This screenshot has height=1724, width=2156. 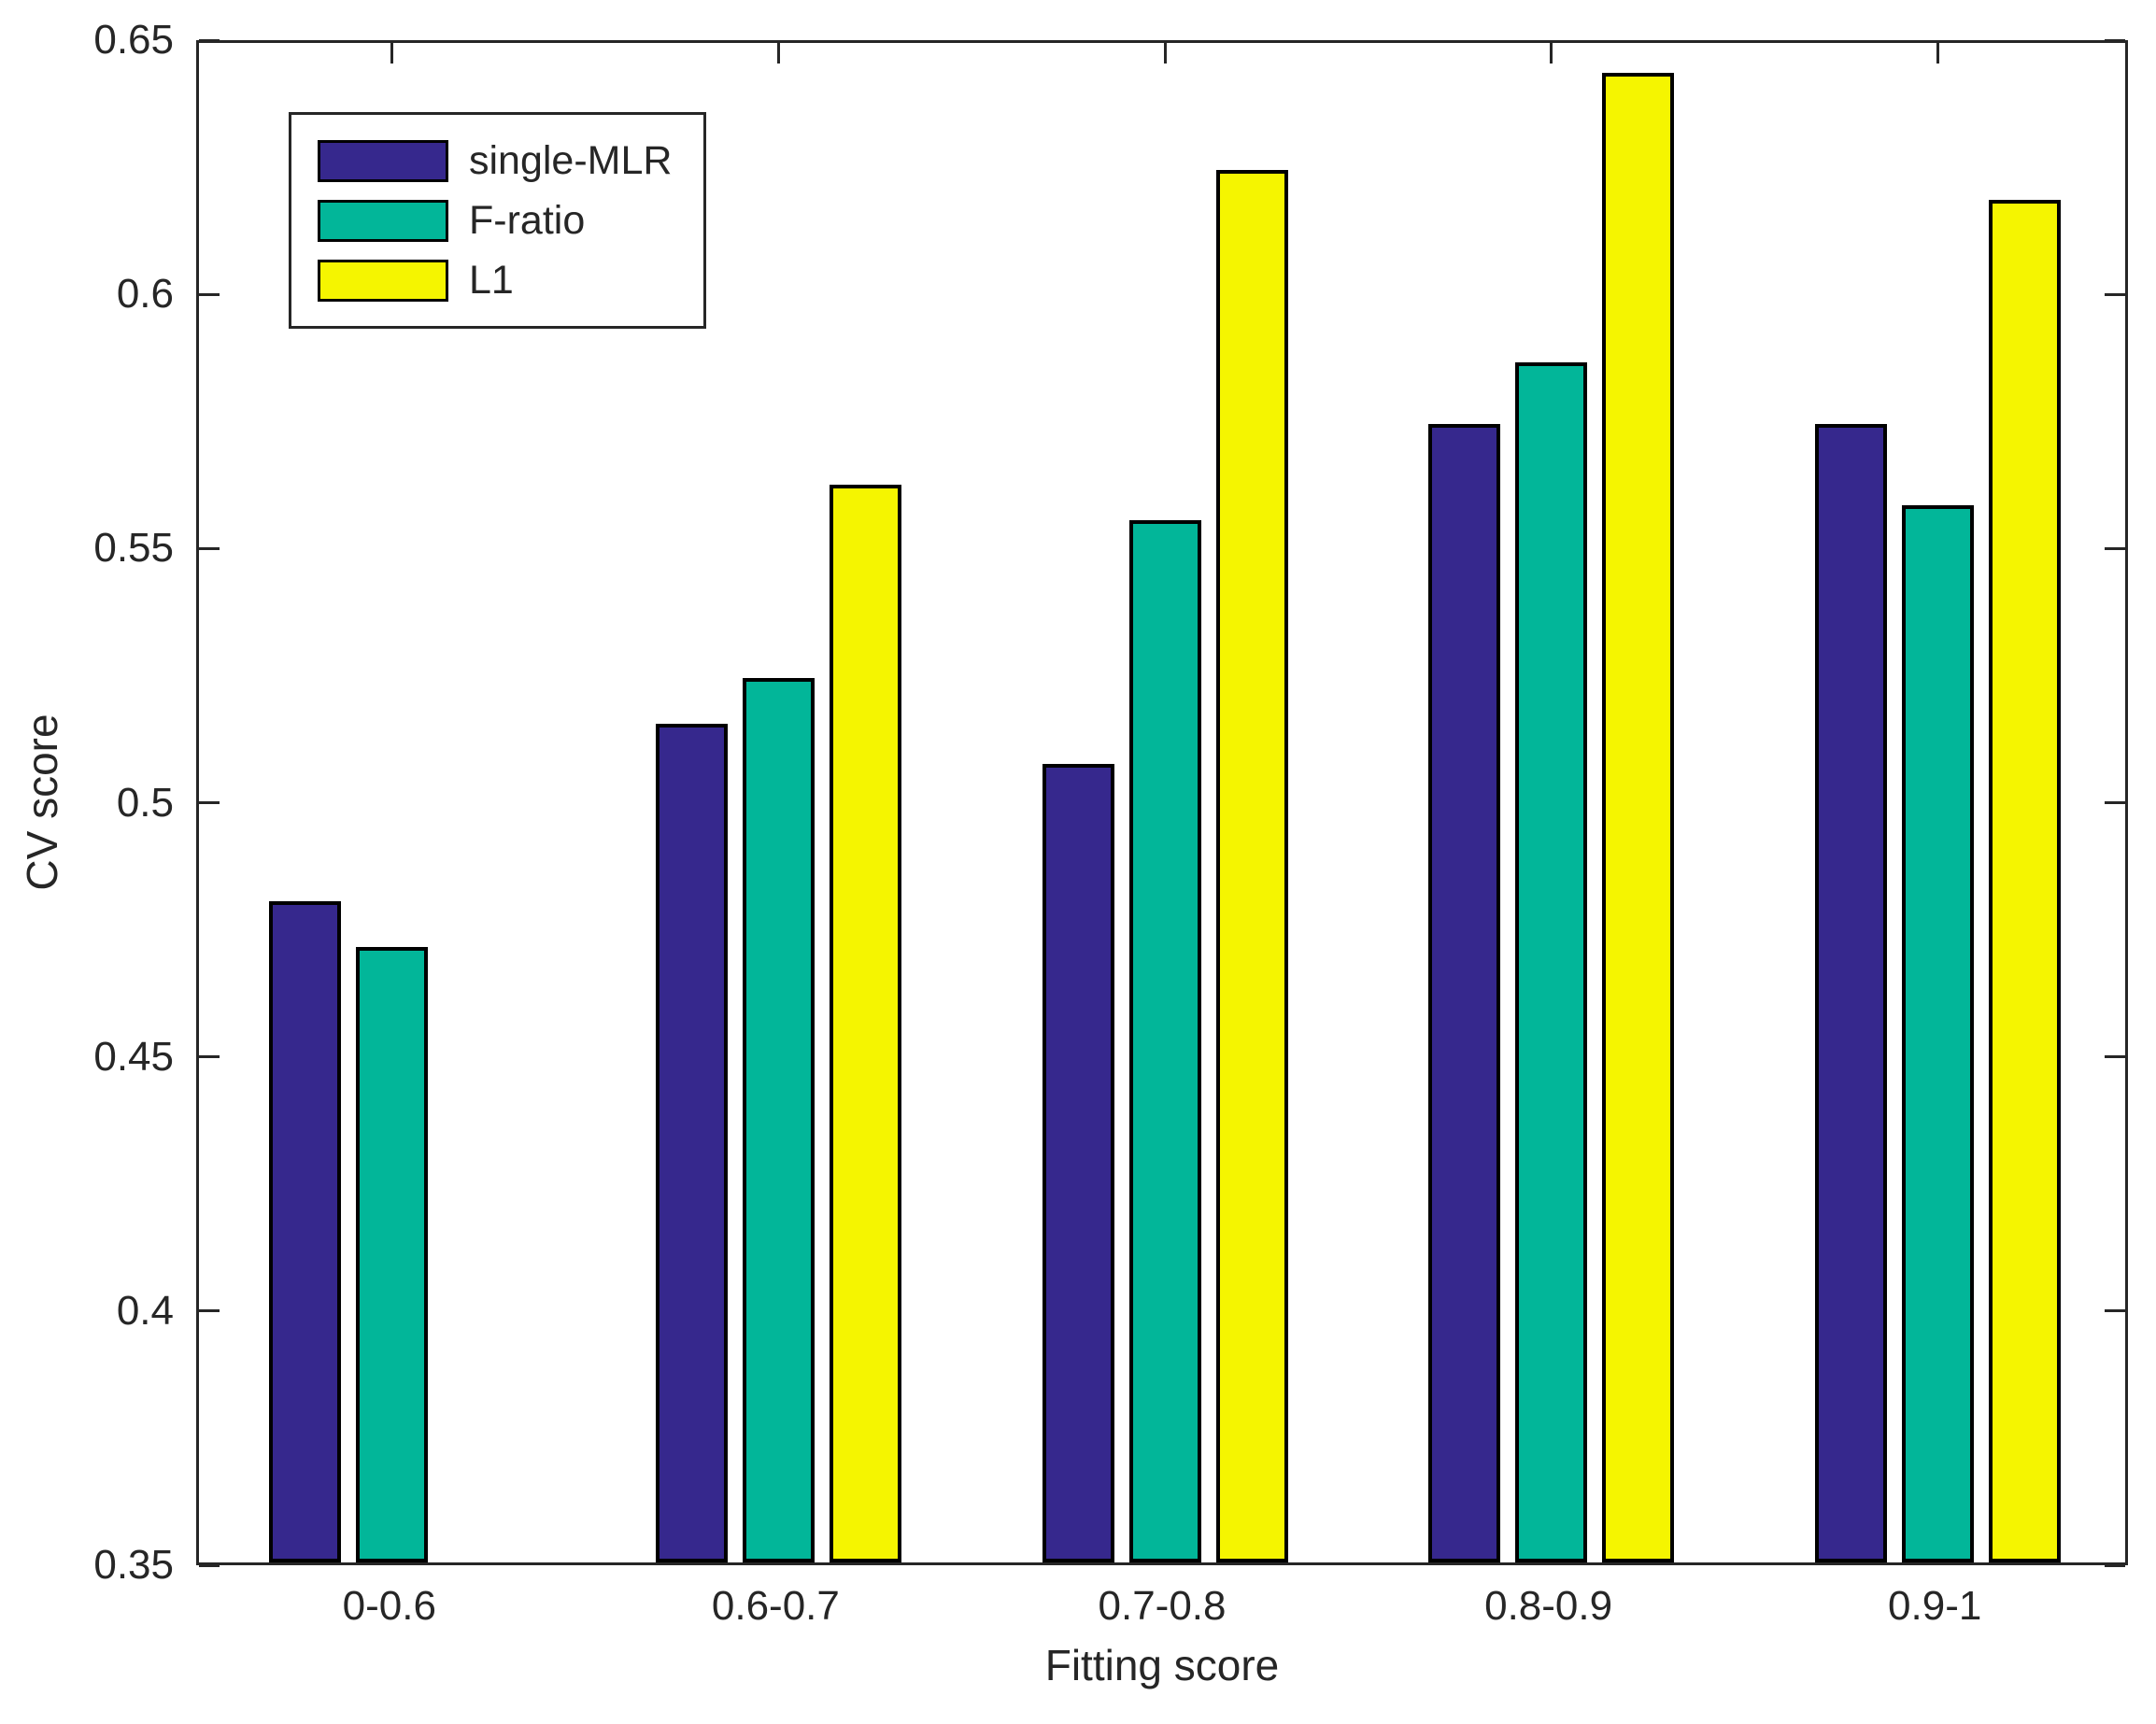 What do you see at coordinates (1162, 1665) in the screenshot?
I see `x-axis-label: Fitting score` at bounding box center [1162, 1665].